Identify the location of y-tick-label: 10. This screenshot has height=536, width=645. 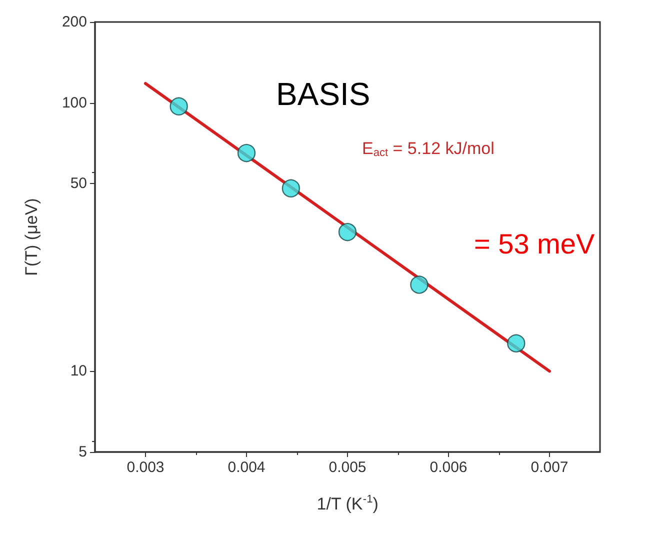
(78, 371).